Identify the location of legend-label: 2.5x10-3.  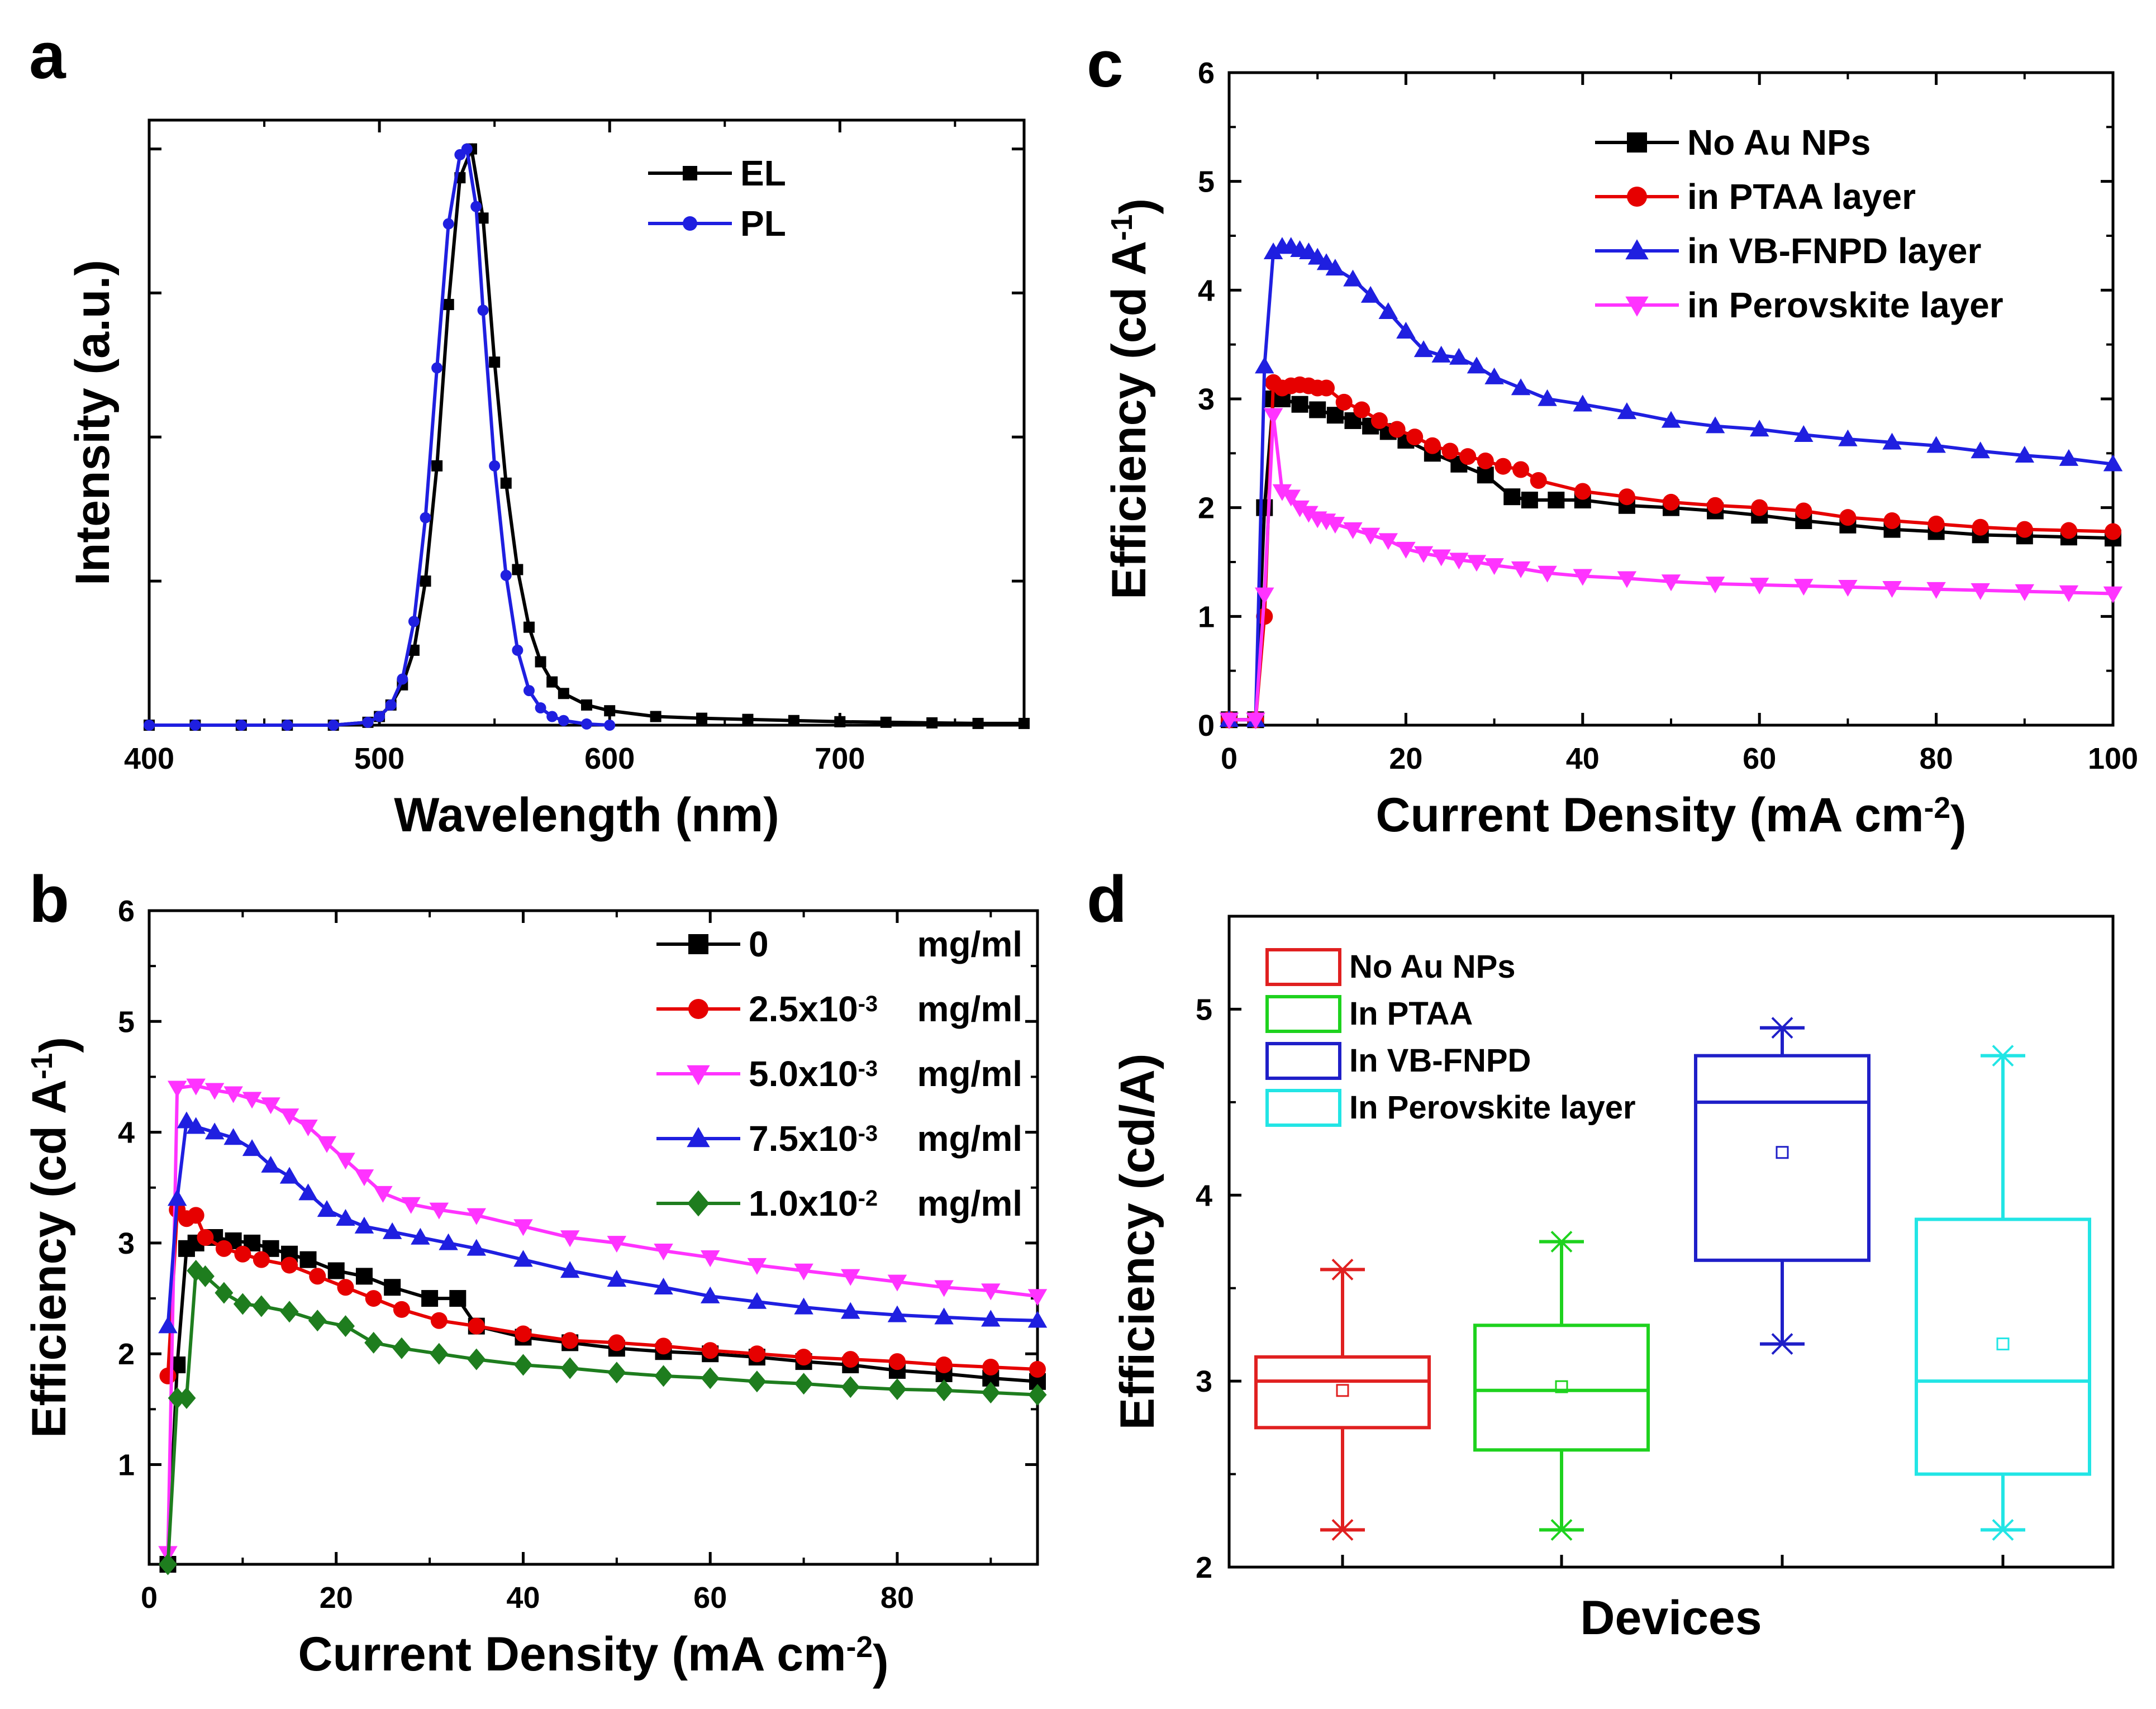
(813, 1009).